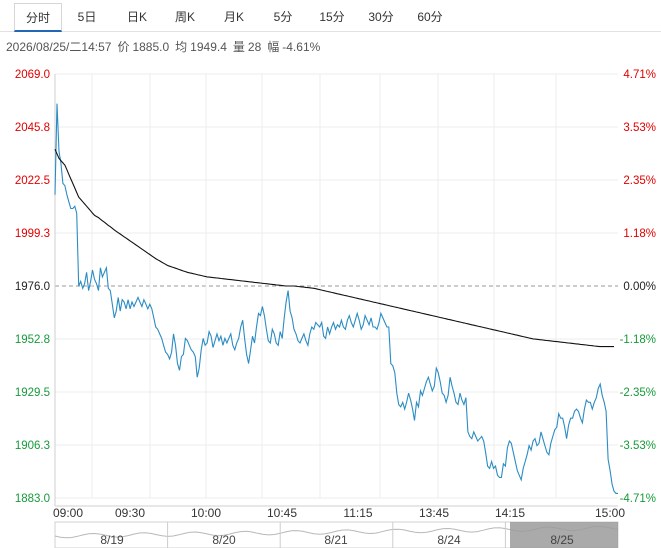  Describe the element at coordinates (32, 393) in the screenshot. I see `y-tick-label: 1929.5` at that location.